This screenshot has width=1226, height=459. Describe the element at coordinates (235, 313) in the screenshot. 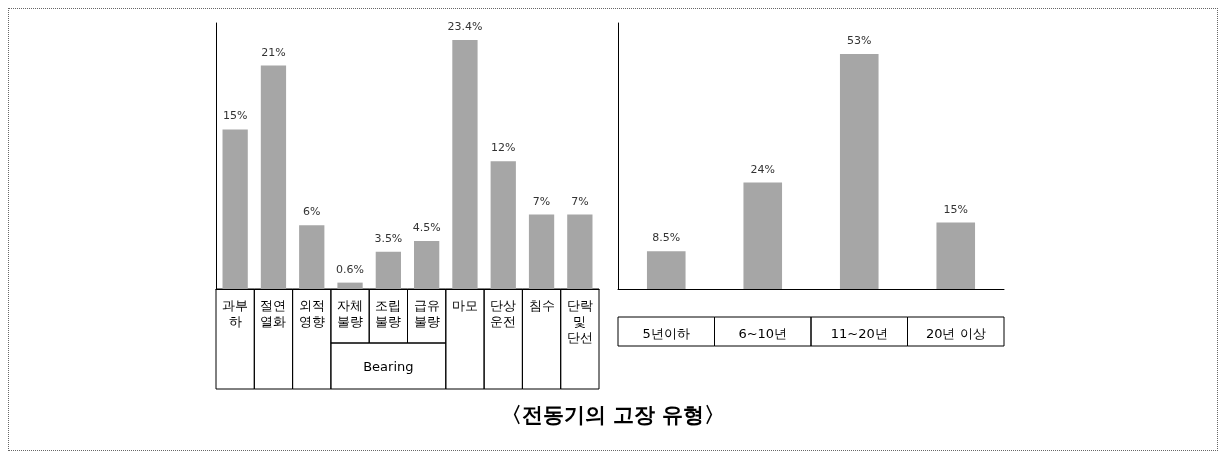

I see `x-tick-label: 과부하` at that location.